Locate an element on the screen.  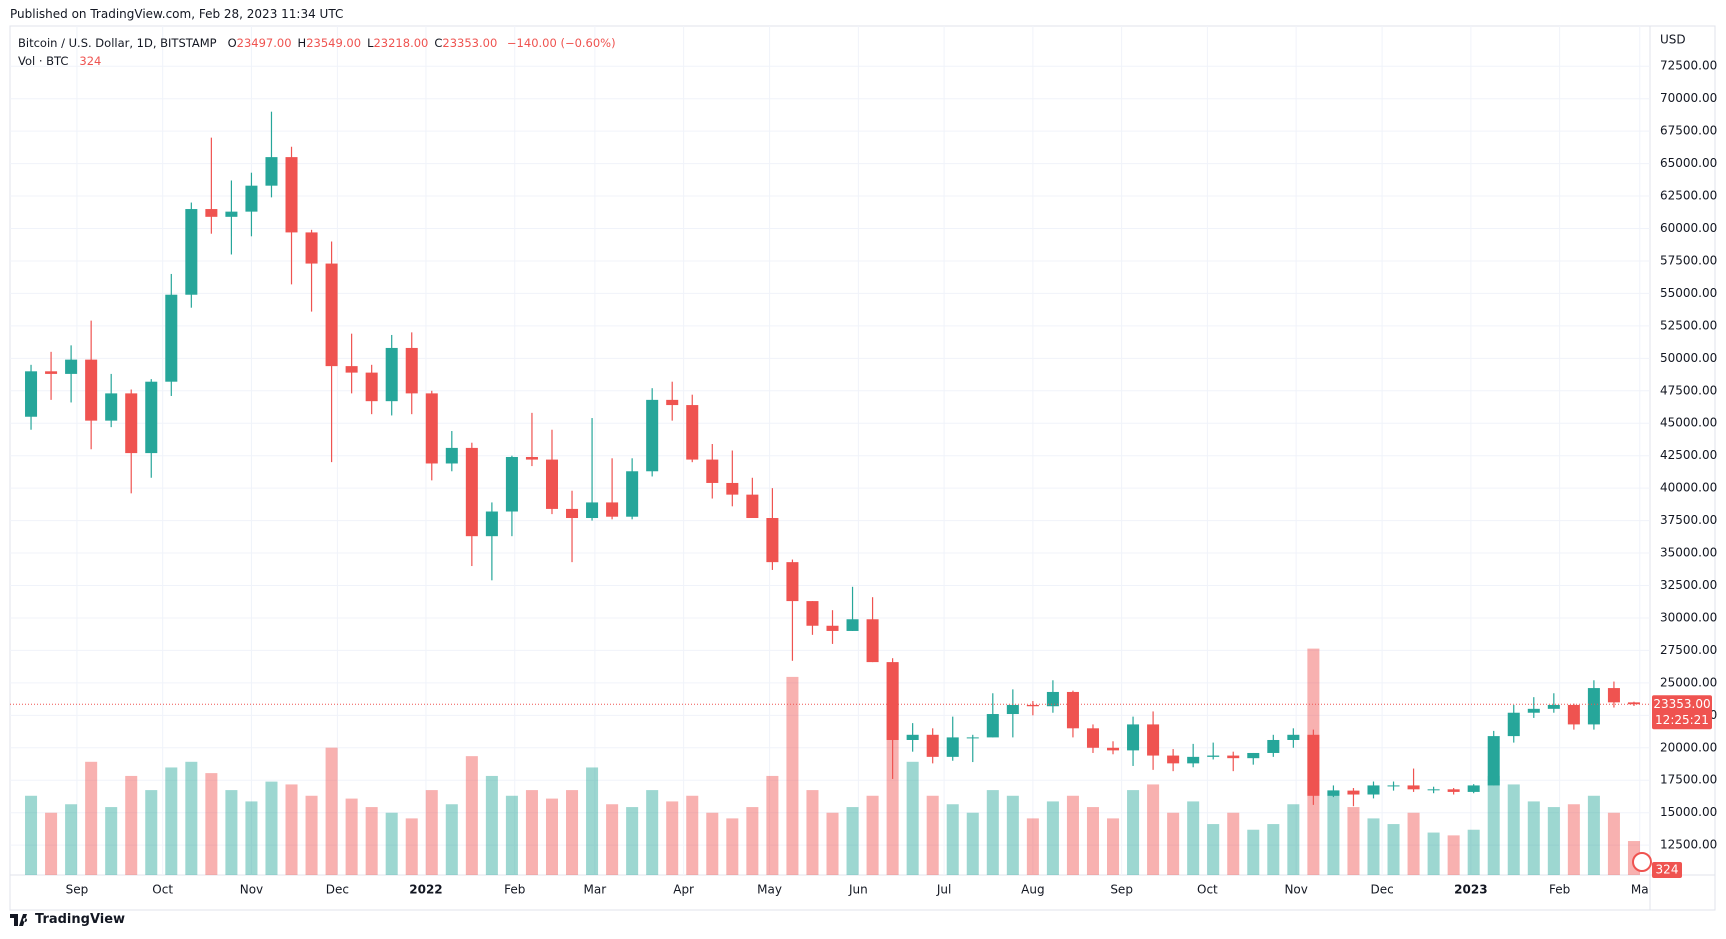
ohlc-value: 23218.00 is located at coordinates (401, 43).